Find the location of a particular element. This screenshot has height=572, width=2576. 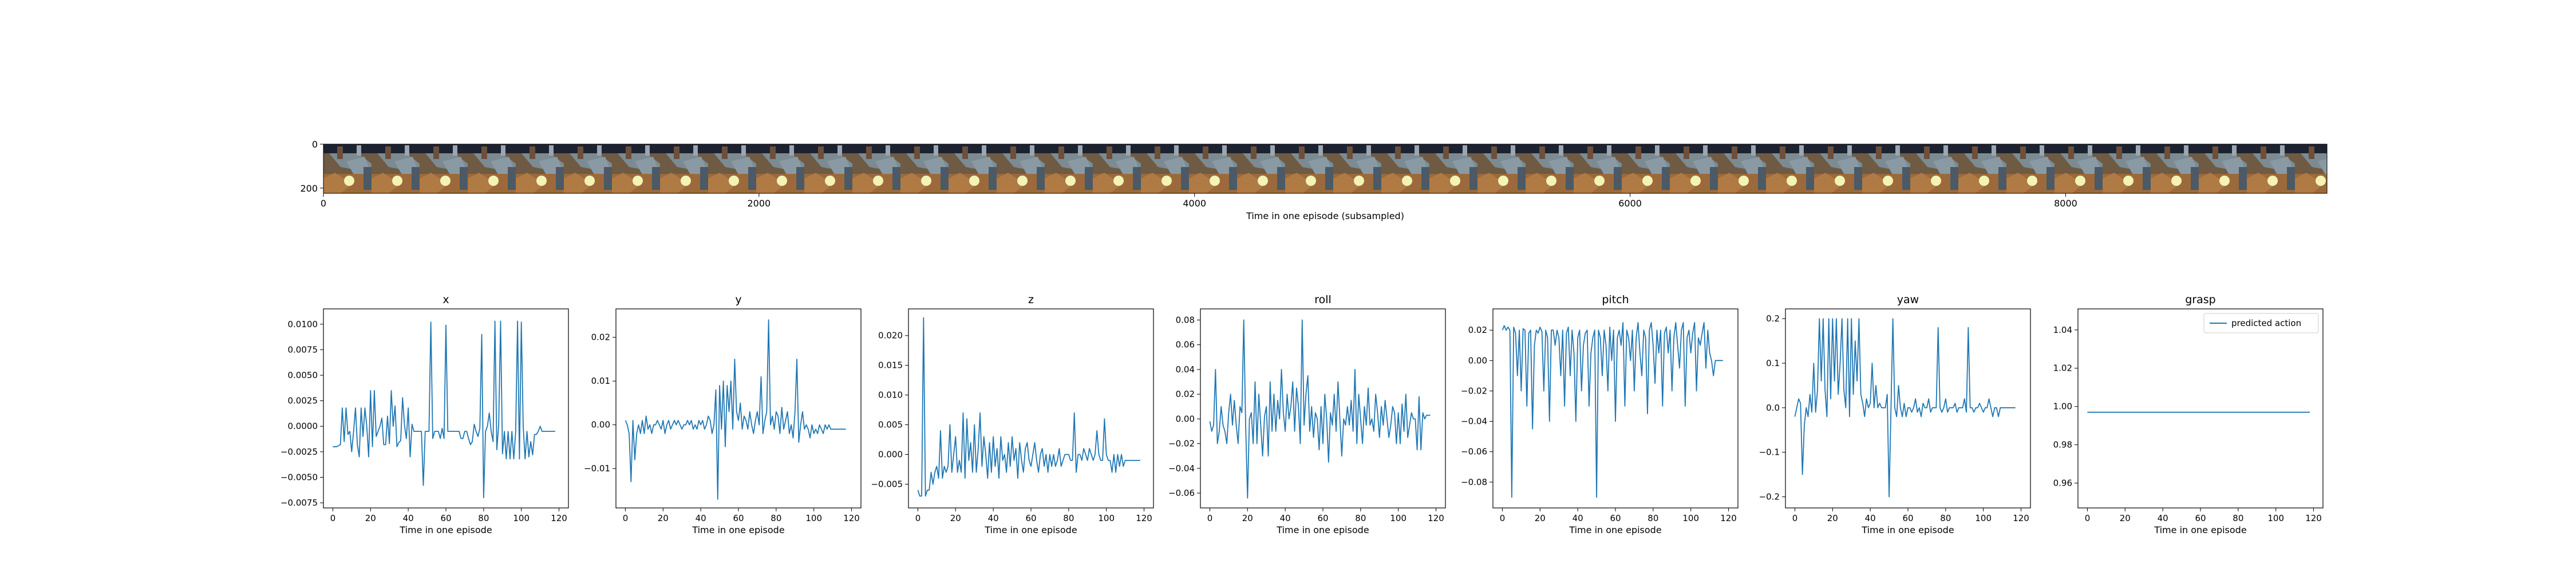

image-strip-x-tick-label: 0 is located at coordinates (323, 203).